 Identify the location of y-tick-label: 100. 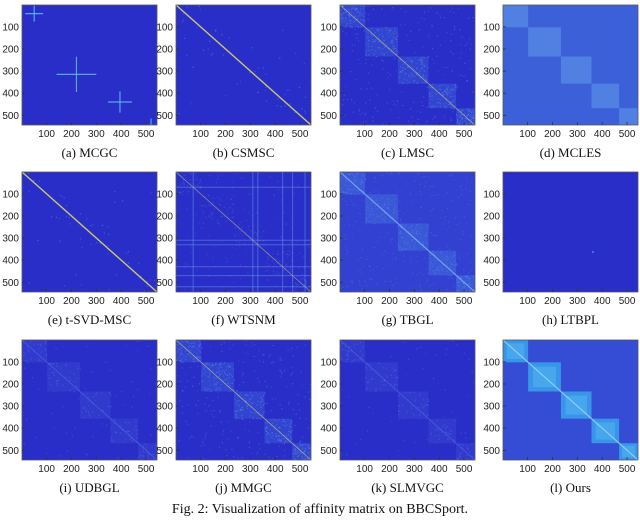
(491, 362).